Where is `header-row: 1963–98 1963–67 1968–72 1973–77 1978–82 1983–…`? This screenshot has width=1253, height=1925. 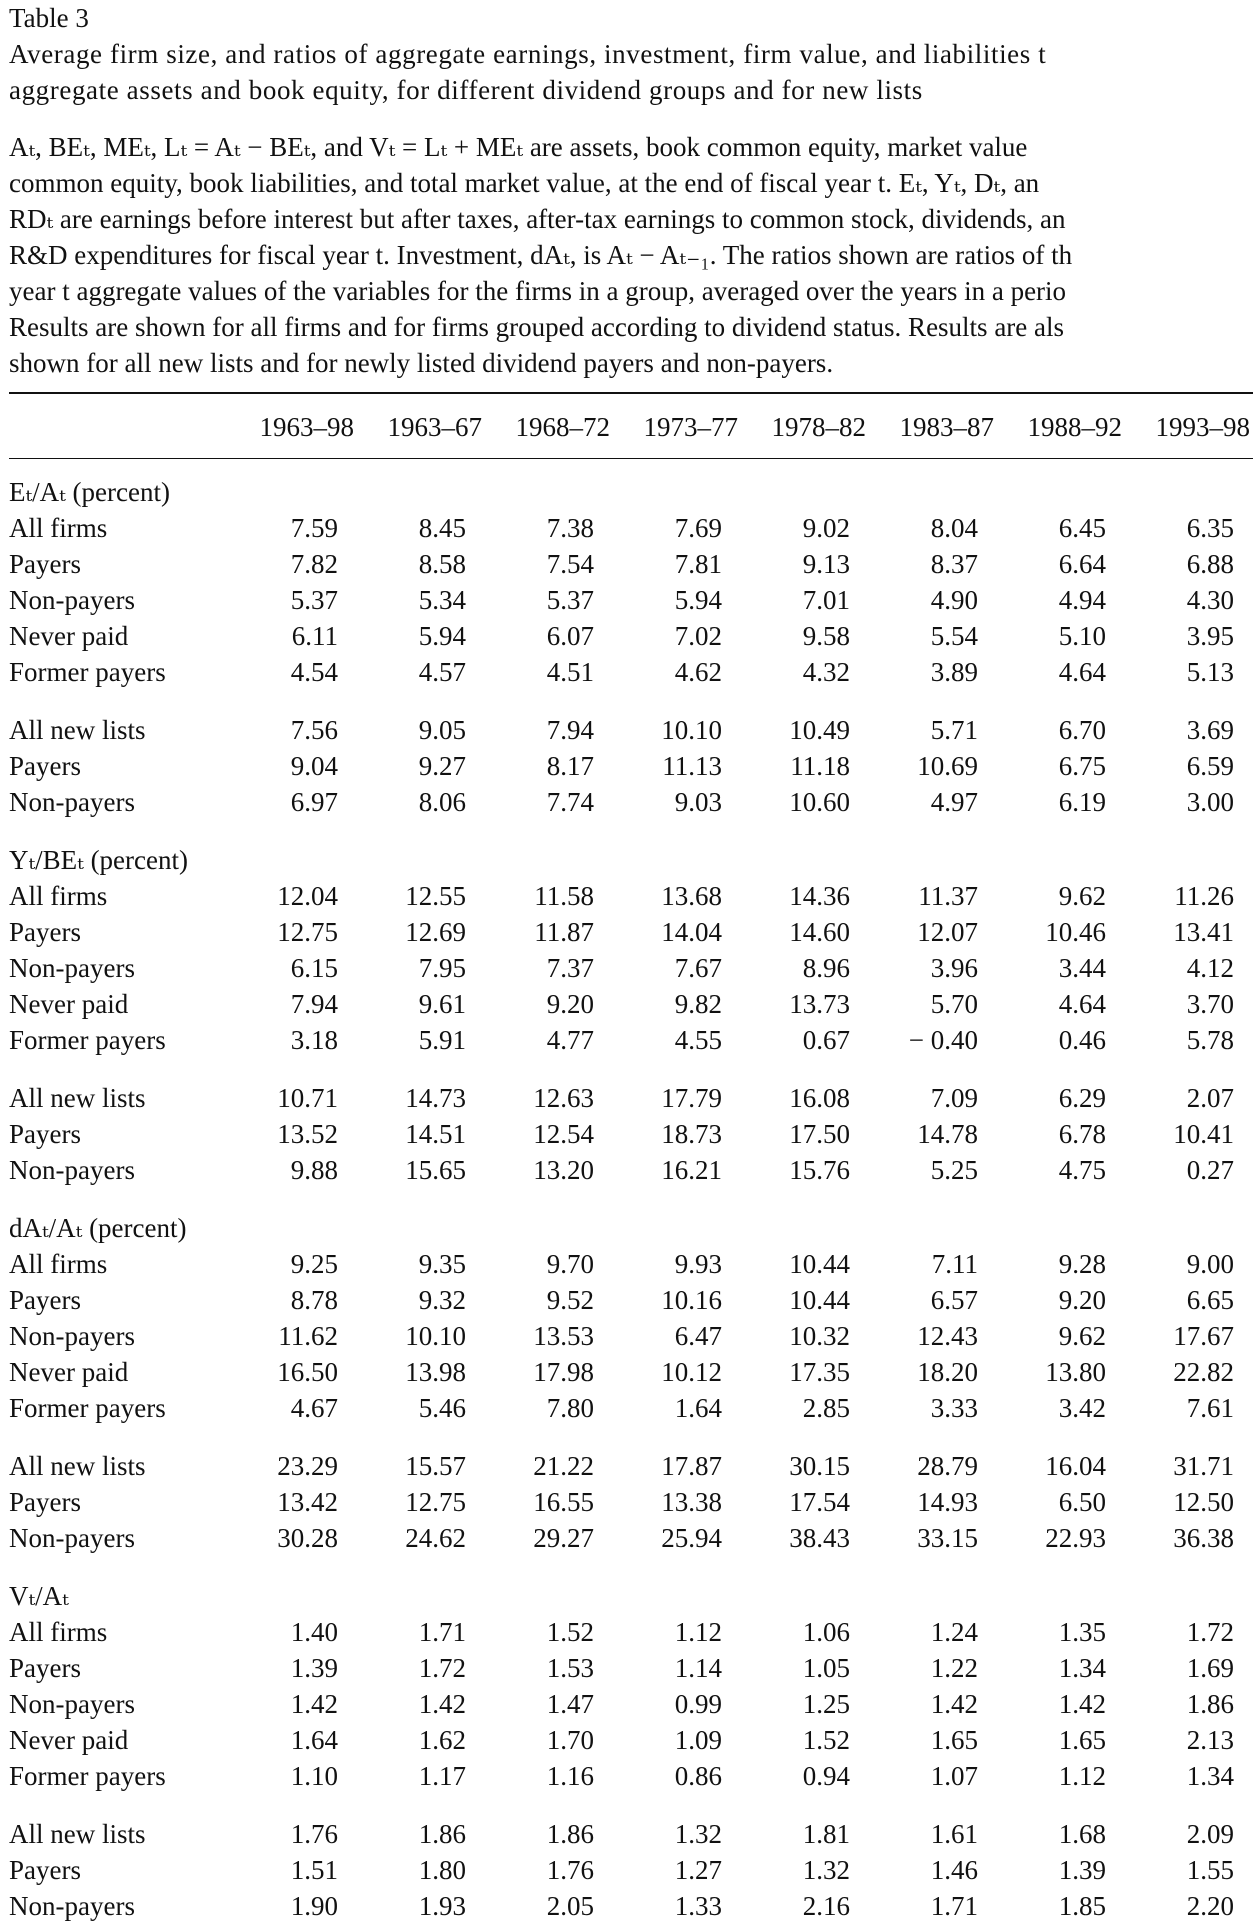
header-row: 1963–98 1963–67 1968–72 1973–77 1978–82 1983–… is located at coordinates (631, 427).